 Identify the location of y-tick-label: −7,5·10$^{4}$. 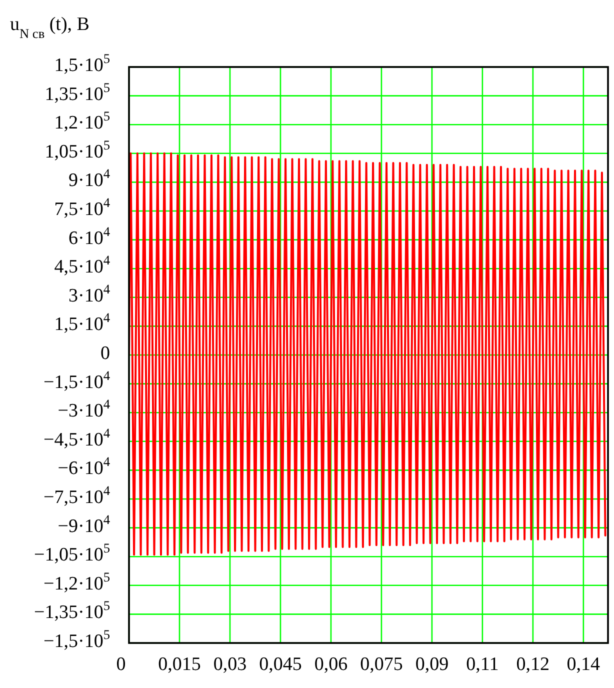
(77, 495).